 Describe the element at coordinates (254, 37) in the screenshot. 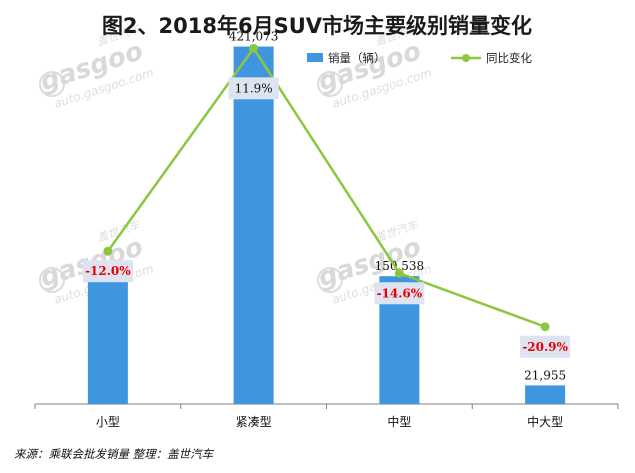

I see `bar-value-label: 421,073` at that location.